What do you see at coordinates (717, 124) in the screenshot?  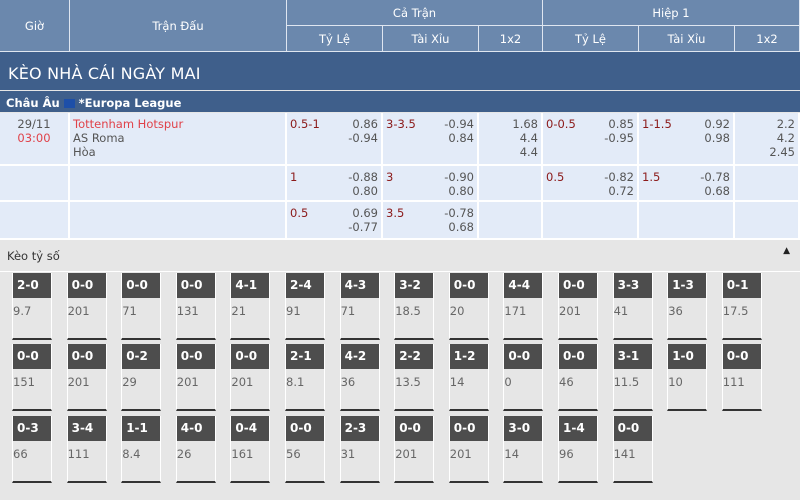 I see `h1-overunder-odd-1: 0.92` at bounding box center [717, 124].